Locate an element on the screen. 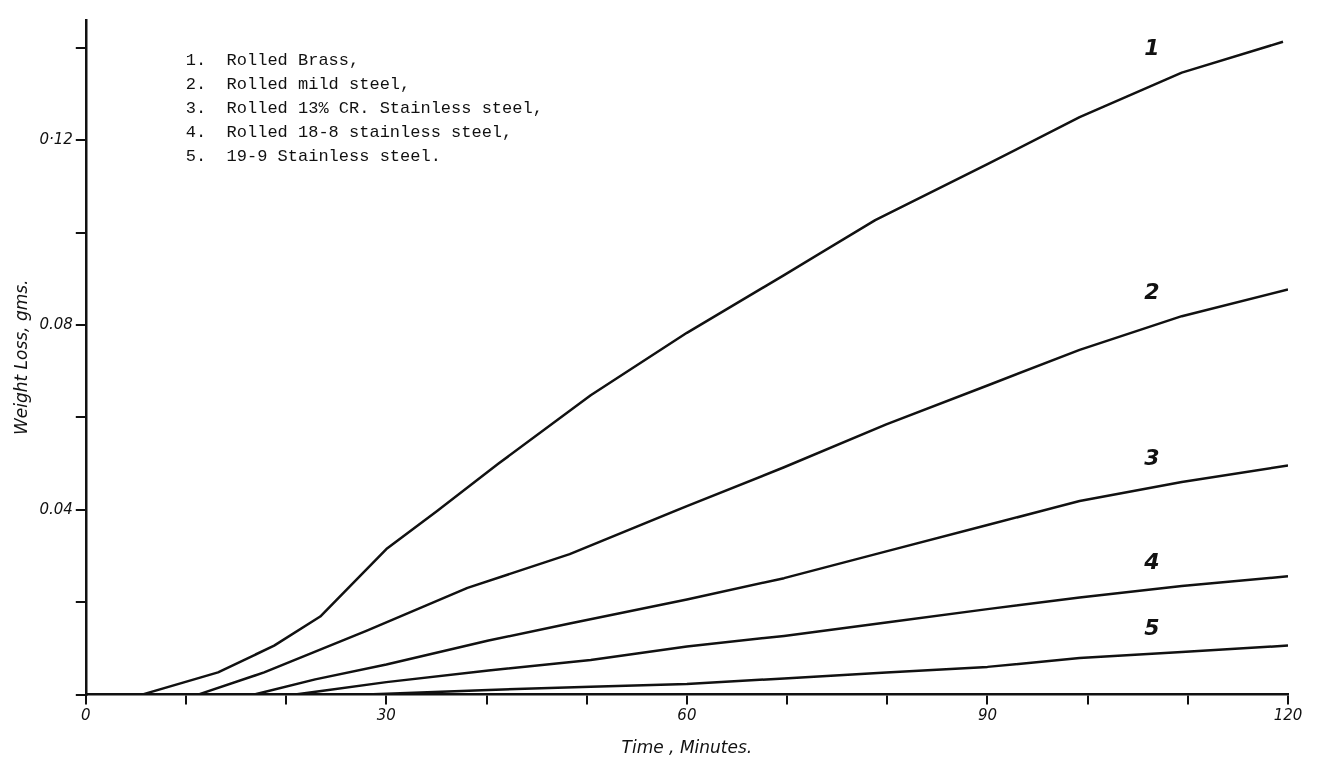  x-tick-label: 120 is located at coordinates (1288, 714).